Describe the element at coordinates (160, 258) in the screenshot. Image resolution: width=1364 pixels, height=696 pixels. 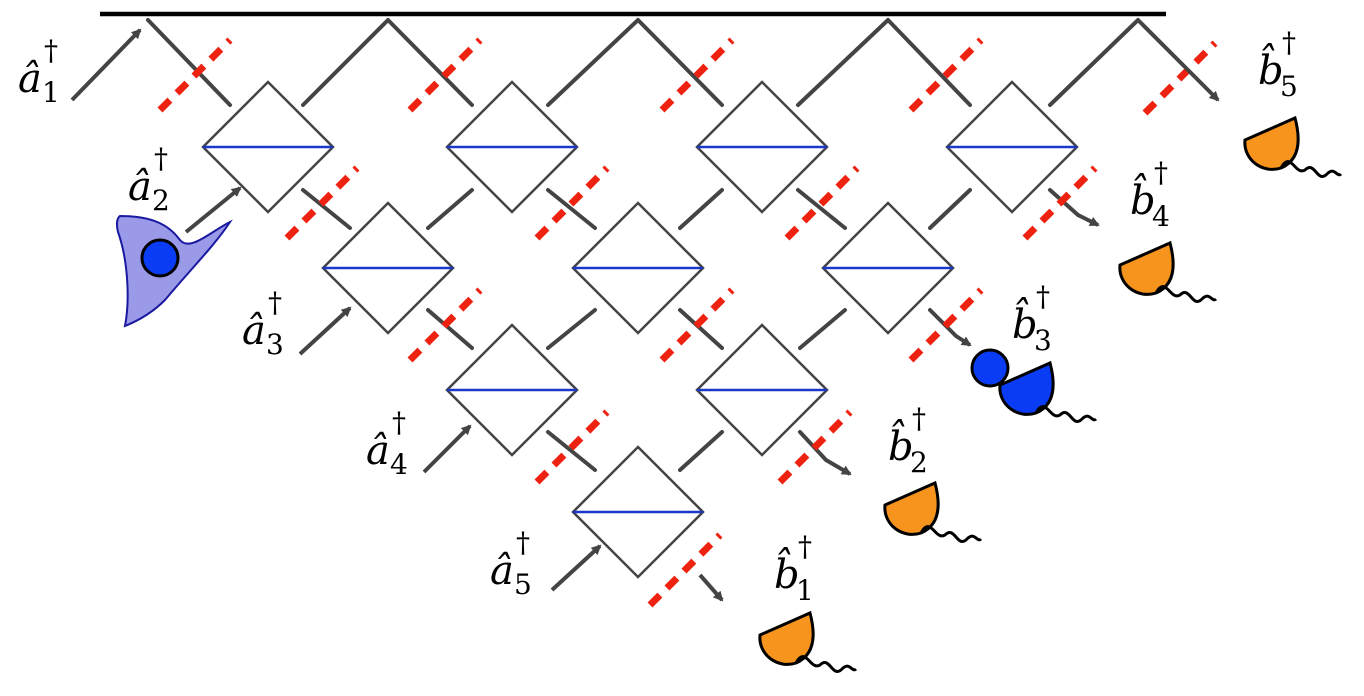
I see `input-photon` at that location.